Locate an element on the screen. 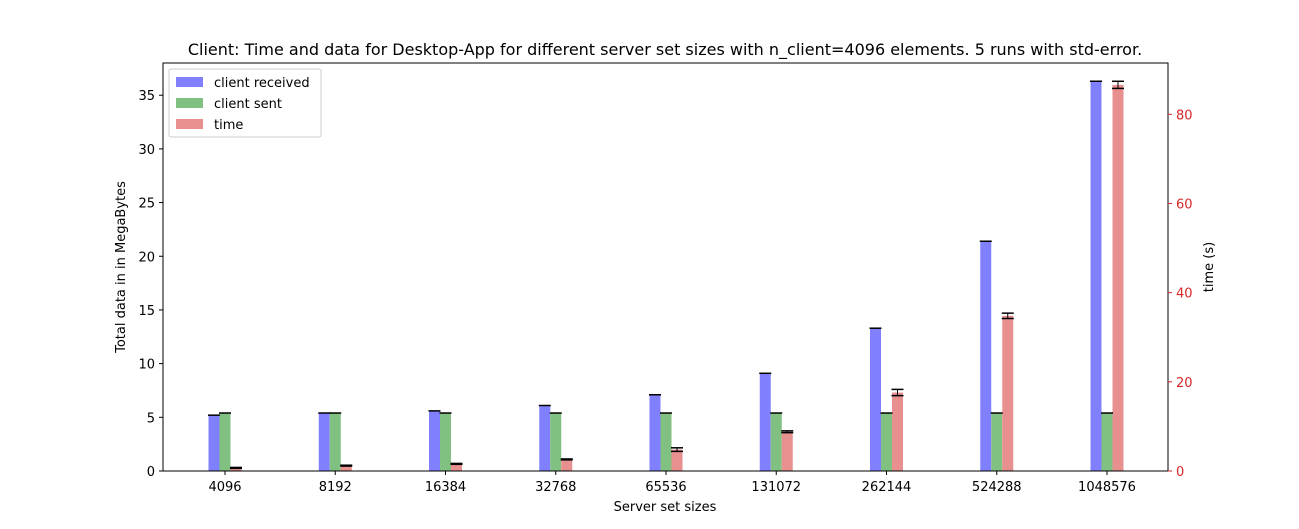 This screenshot has width=1299, height=529. x-tick-label-1048576: 1048576 is located at coordinates (1107, 487).